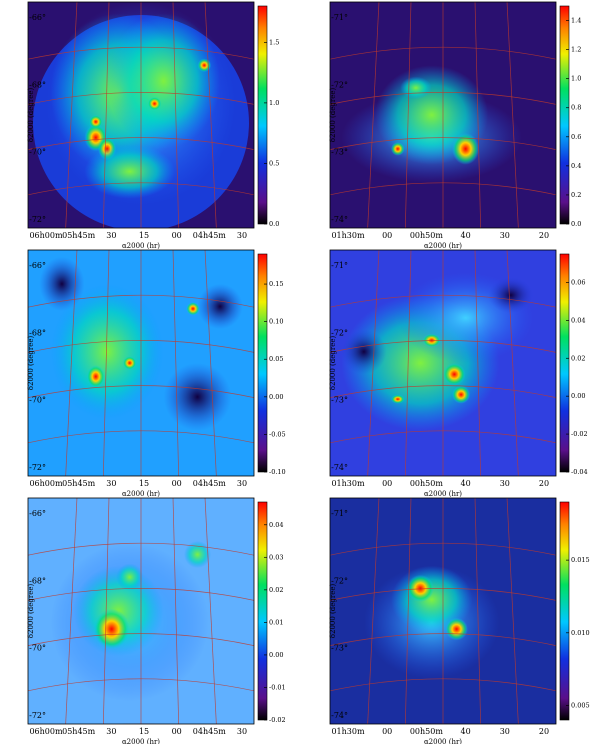  Describe the element at coordinates (576, 108) in the screenshot. I see `colorbar-tick-label: 0.8` at that location.